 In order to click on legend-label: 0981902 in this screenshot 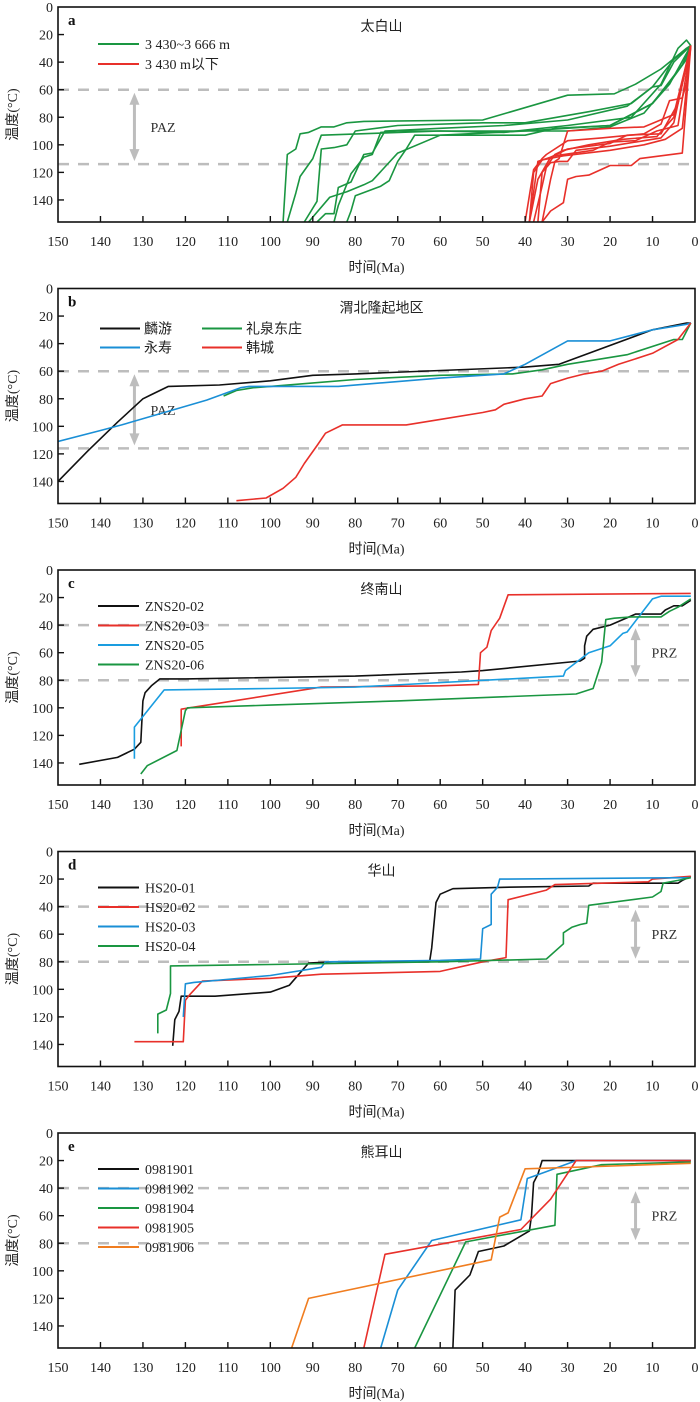, I will do `click(169, 1190)`.